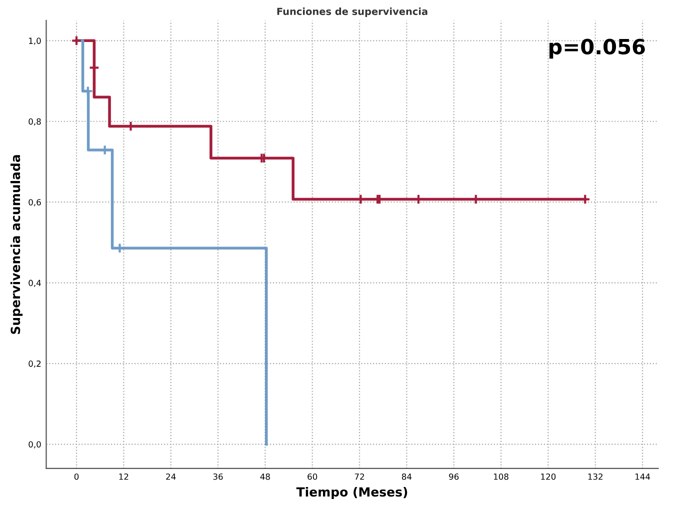  What do you see at coordinates (34, 283) in the screenshot?
I see `y-tick-label: 0,4` at bounding box center [34, 283].